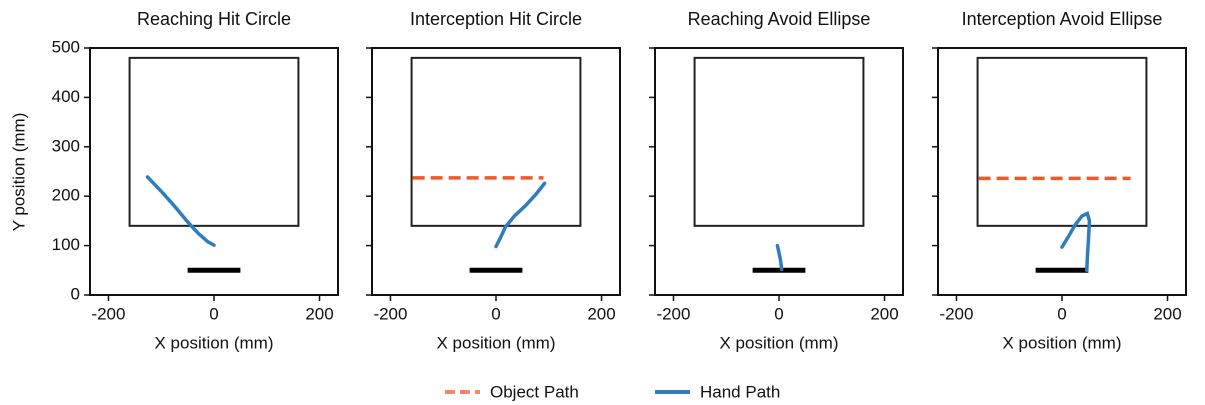 The image size is (1205, 405). What do you see at coordinates (779, 19) in the screenshot?
I see `panel-title: Reaching Avoid Ellipse` at bounding box center [779, 19].